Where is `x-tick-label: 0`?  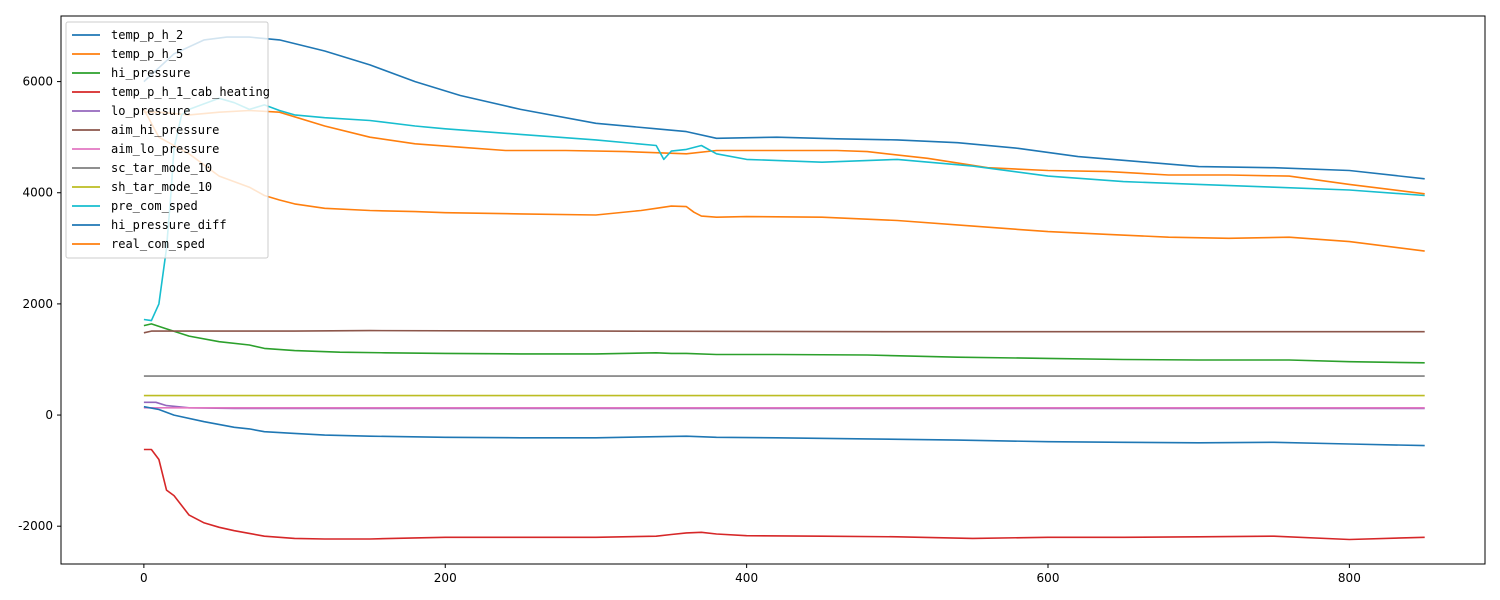
x-tick-label: 0 is located at coordinates (144, 578).